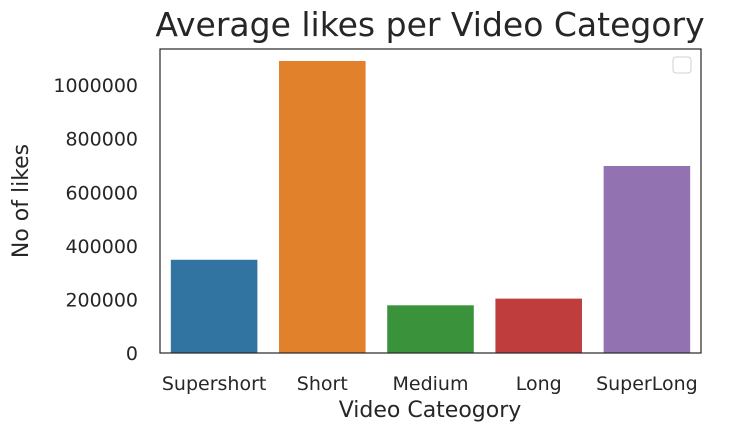 The image size is (730, 438). Describe the element at coordinates (430, 410) in the screenshot. I see `x-axis-label: Video Cateogory` at that location.